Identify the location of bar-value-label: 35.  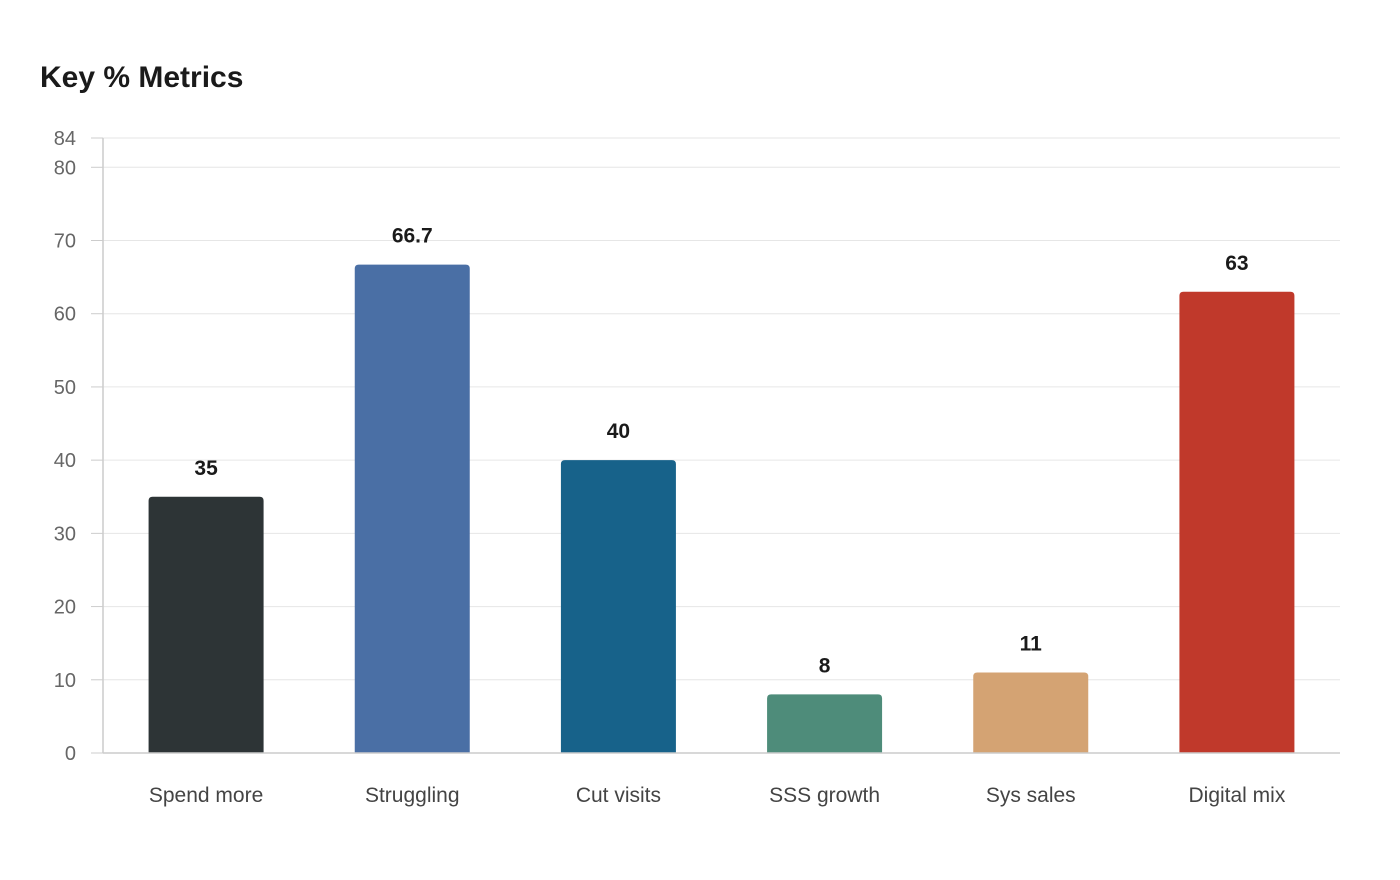
(206, 468).